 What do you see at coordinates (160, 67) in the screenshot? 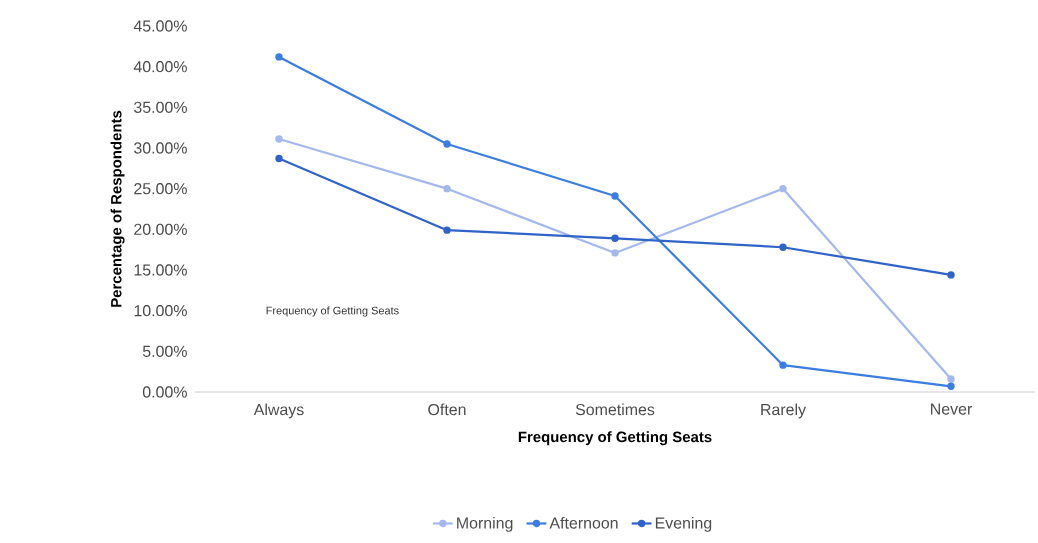
I see `y-tick-label: 40.00%` at bounding box center [160, 67].